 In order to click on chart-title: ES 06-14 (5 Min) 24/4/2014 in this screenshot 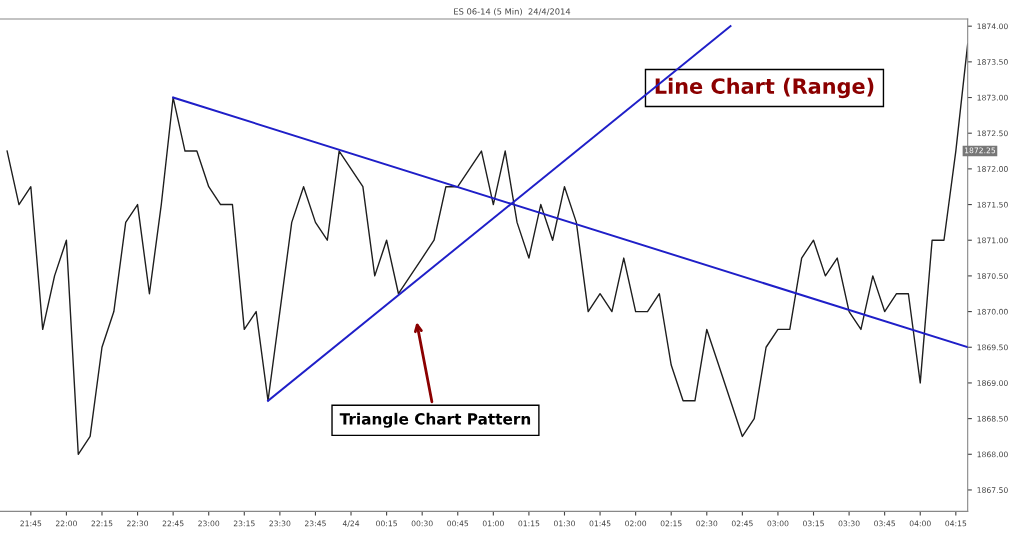, I will do `click(512, 12)`.